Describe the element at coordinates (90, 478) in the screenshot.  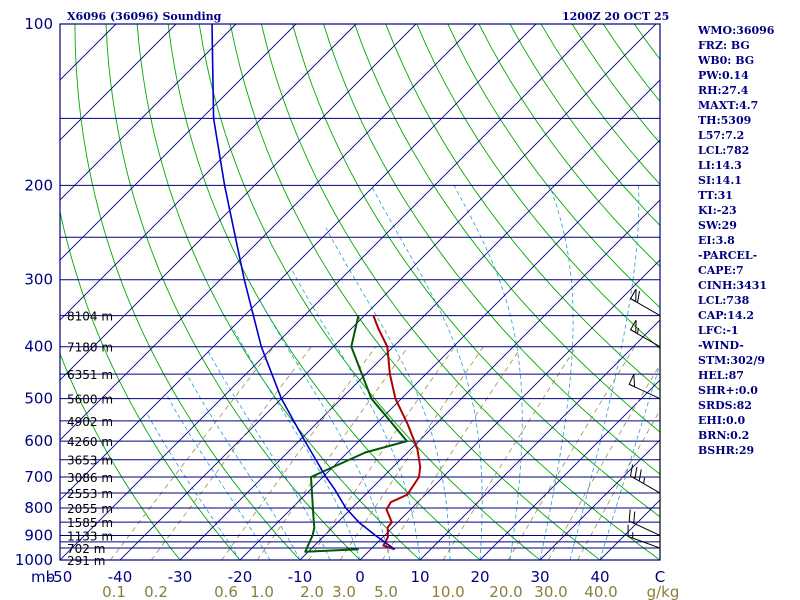
I see `height-label: 3086 m` at that location.